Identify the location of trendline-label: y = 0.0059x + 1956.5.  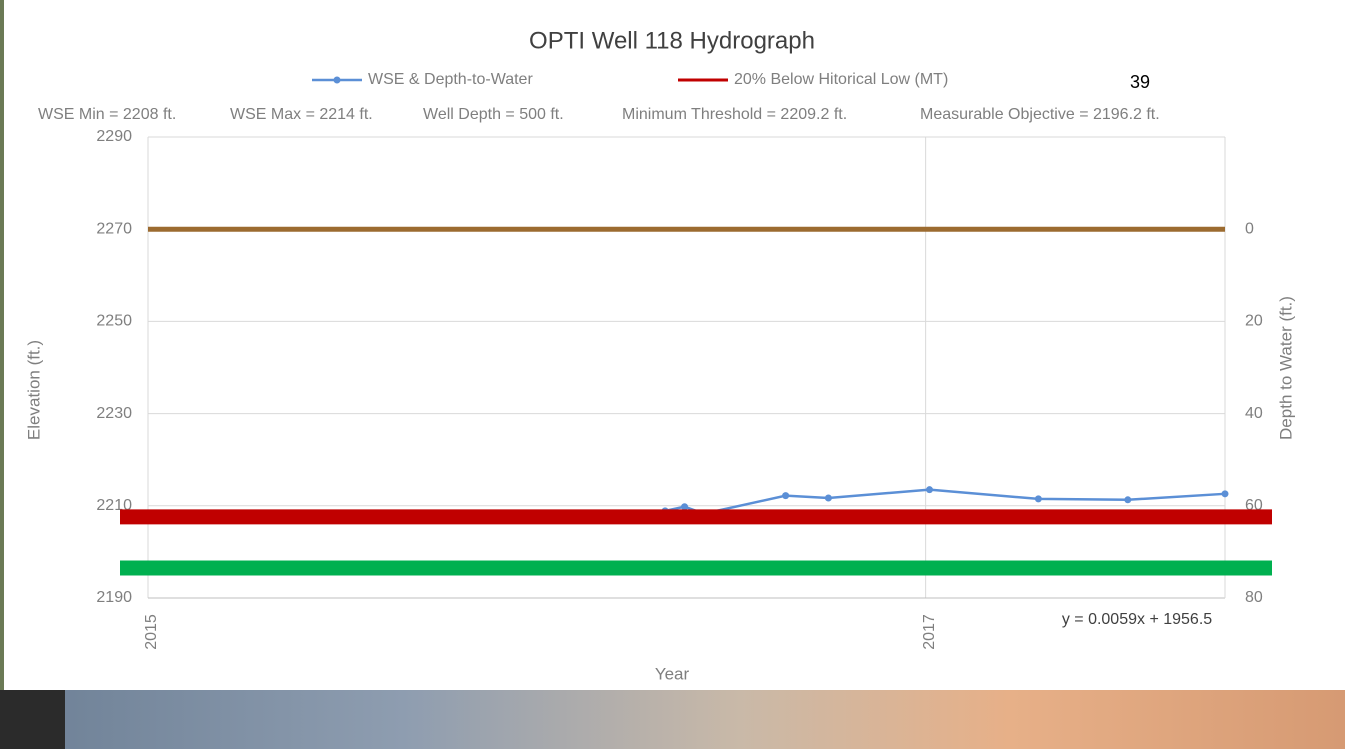
(1137, 619).